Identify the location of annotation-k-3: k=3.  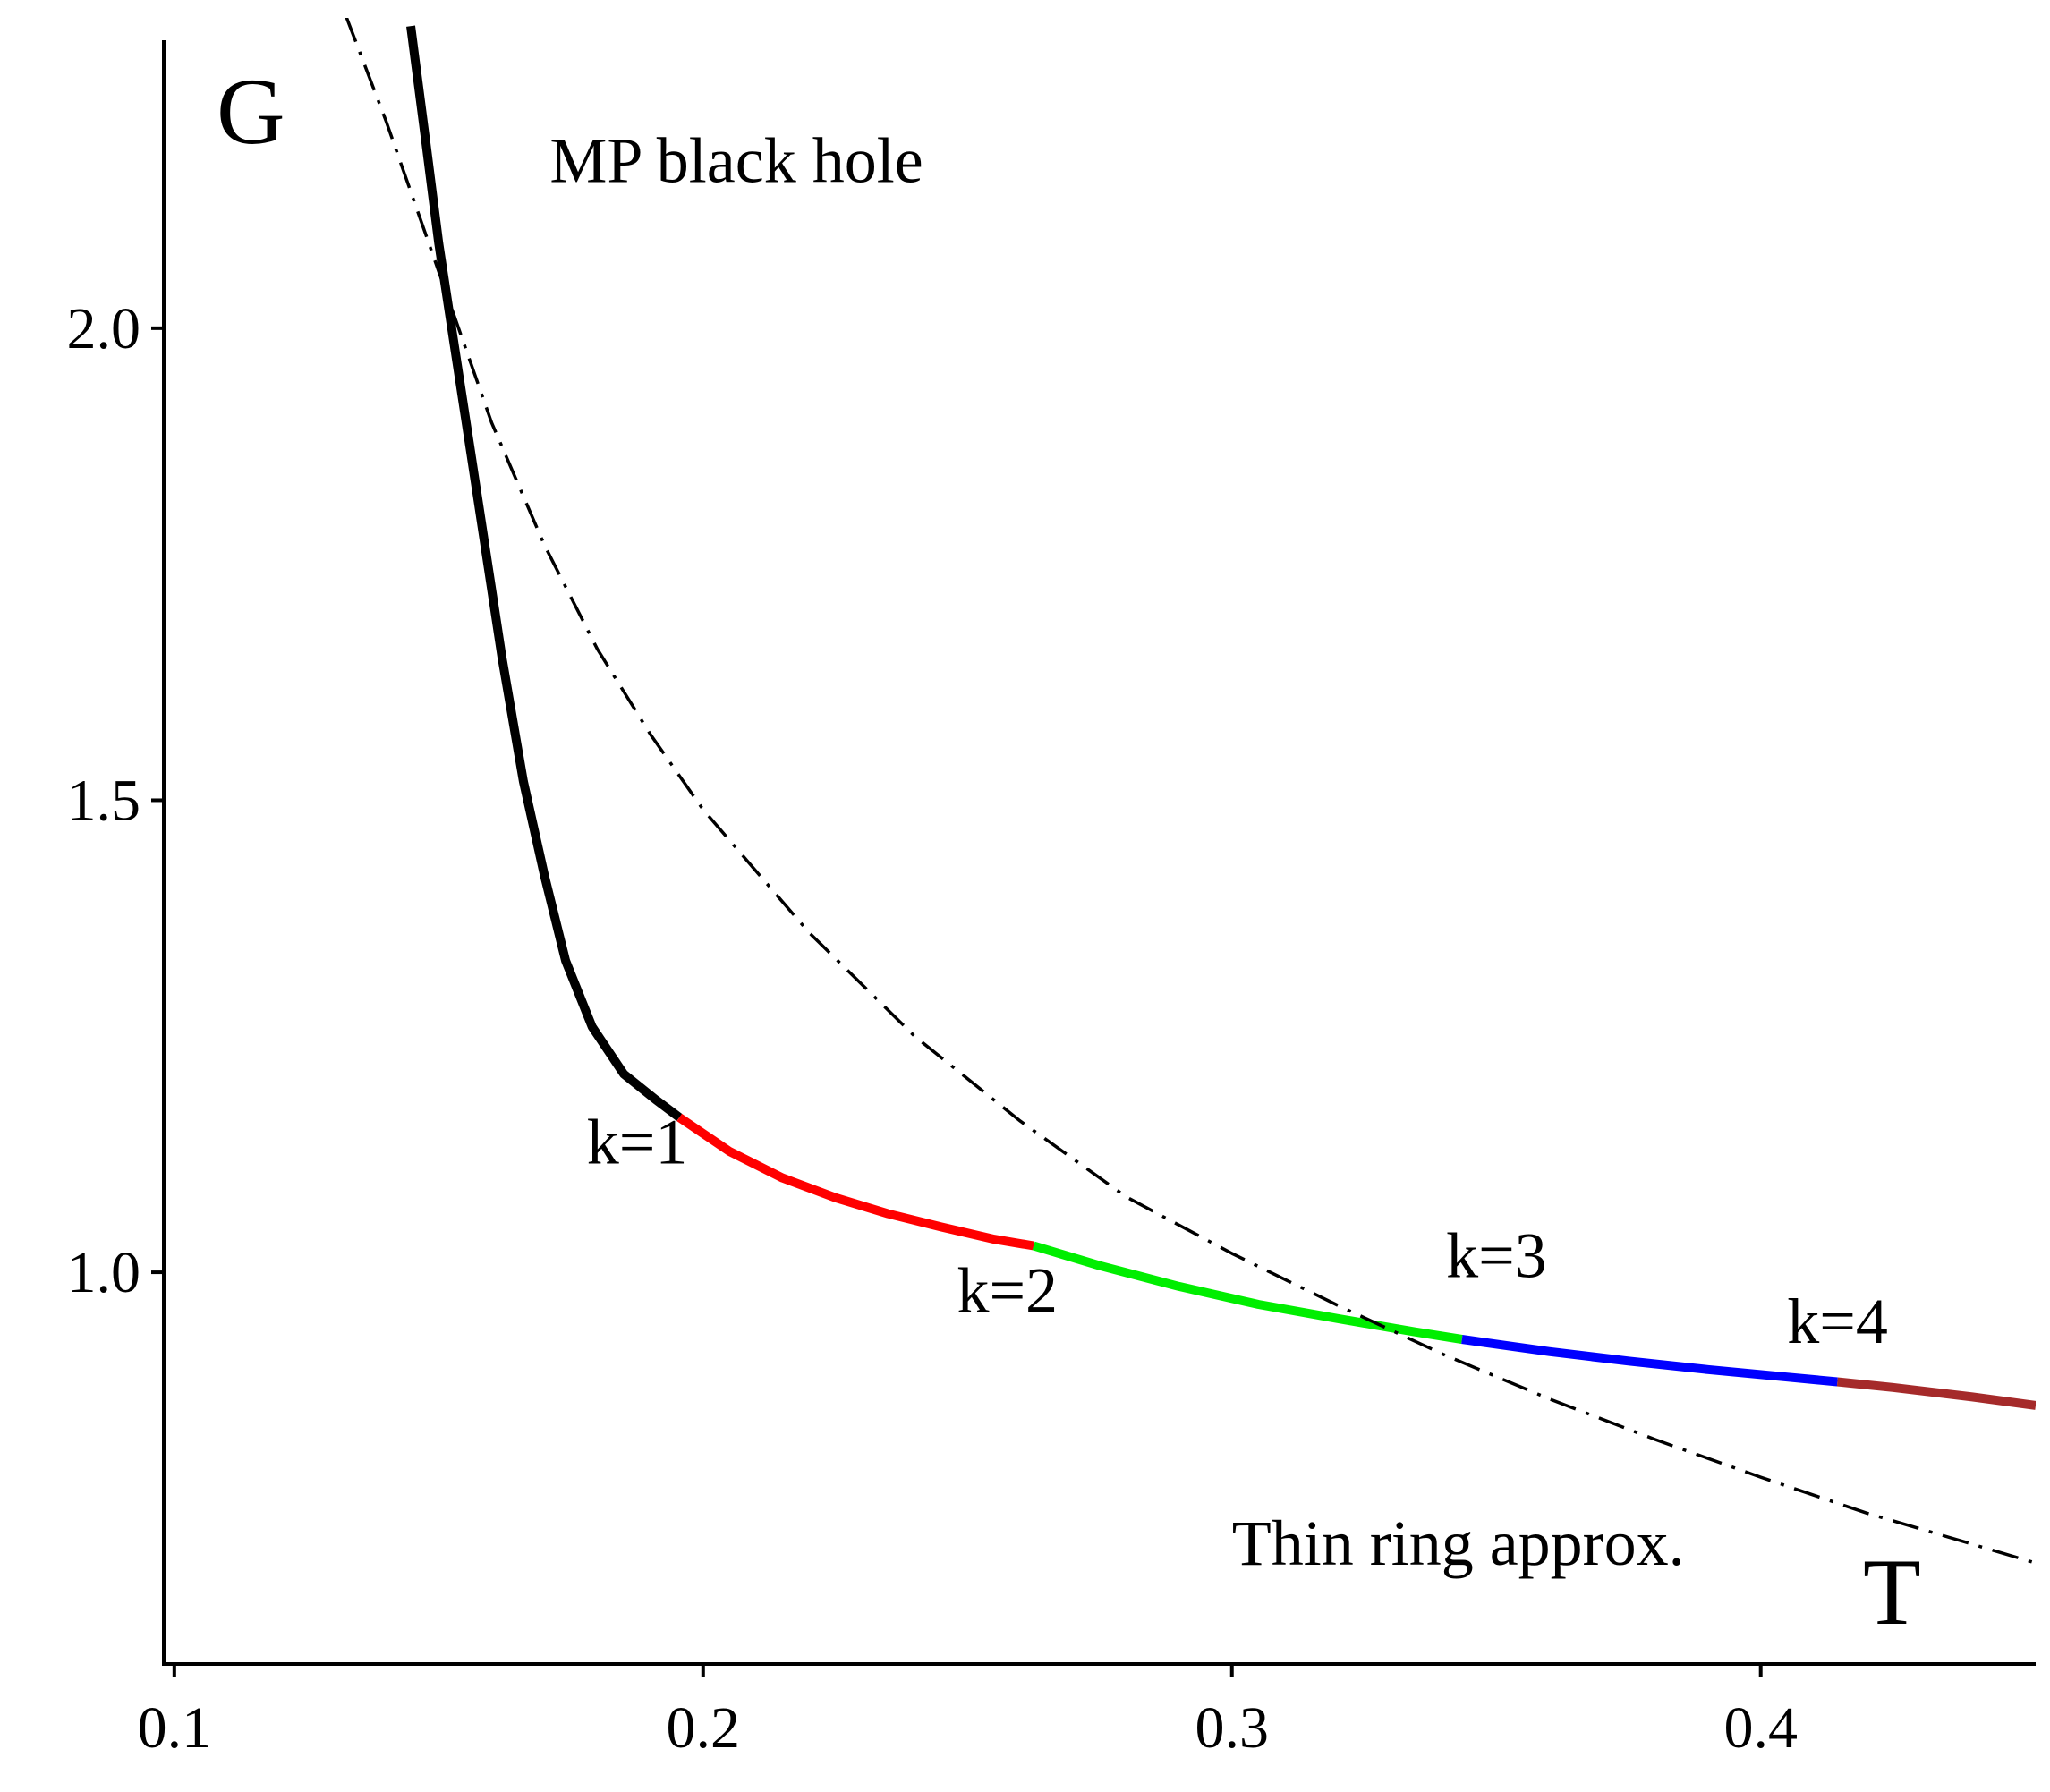
(1496, 1255).